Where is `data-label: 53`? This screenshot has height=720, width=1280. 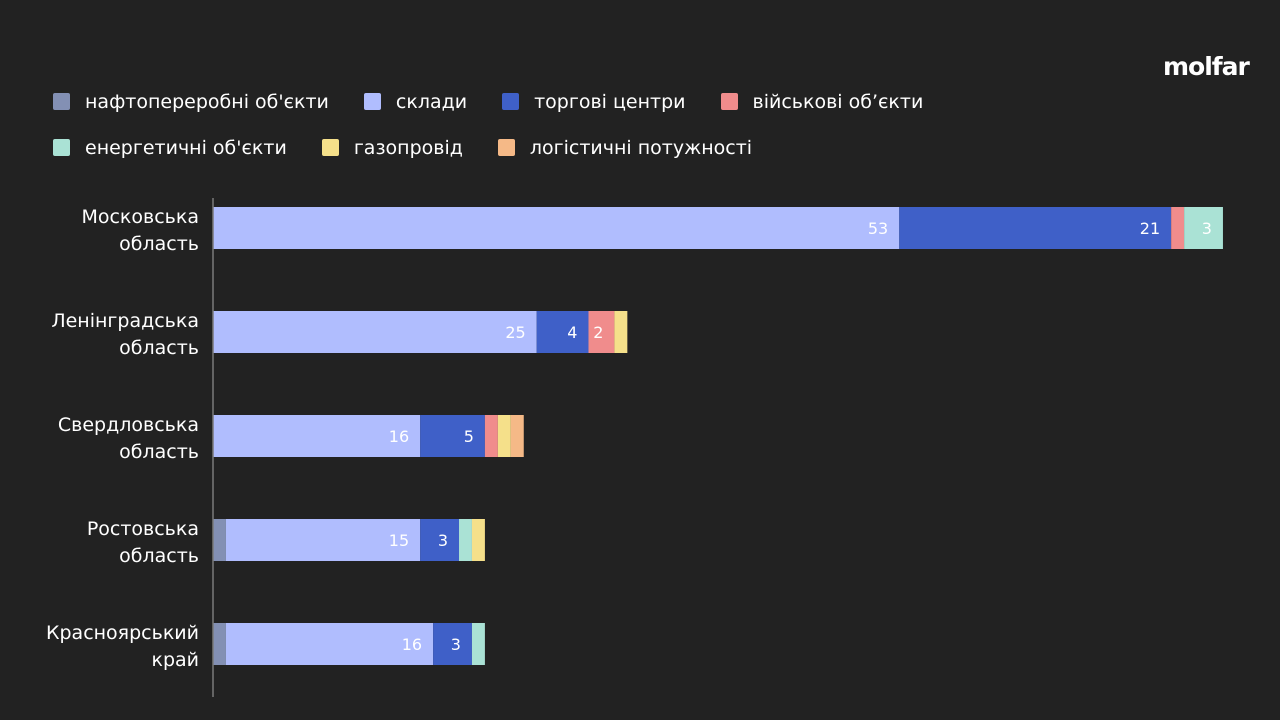
data-label: 53 is located at coordinates (878, 228).